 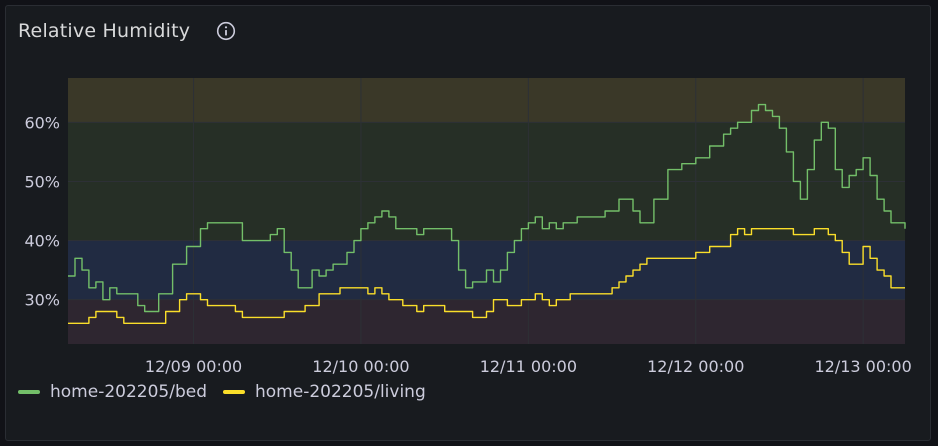 What do you see at coordinates (128, 392) in the screenshot?
I see `legend-label: home-202205/bed` at bounding box center [128, 392].